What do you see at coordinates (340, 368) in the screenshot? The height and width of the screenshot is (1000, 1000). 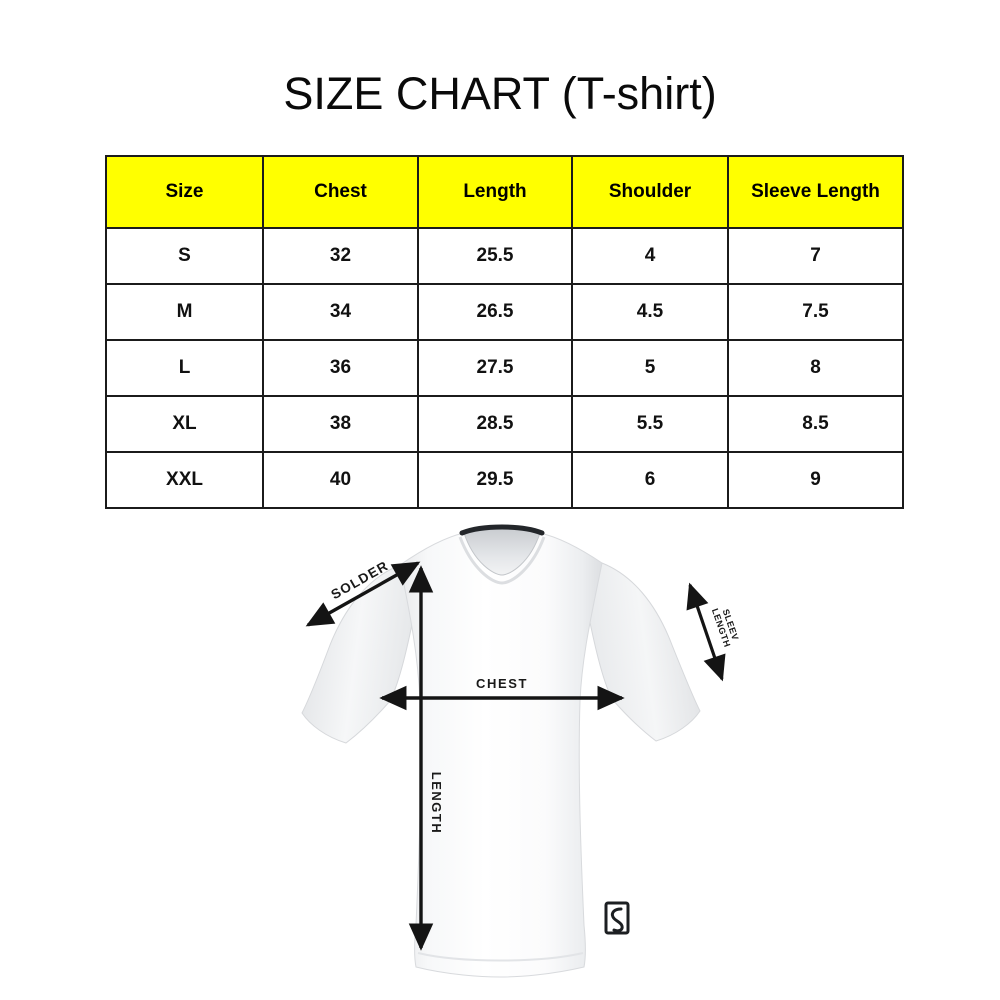 I see `cell-chest: 36` at bounding box center [340, 368].